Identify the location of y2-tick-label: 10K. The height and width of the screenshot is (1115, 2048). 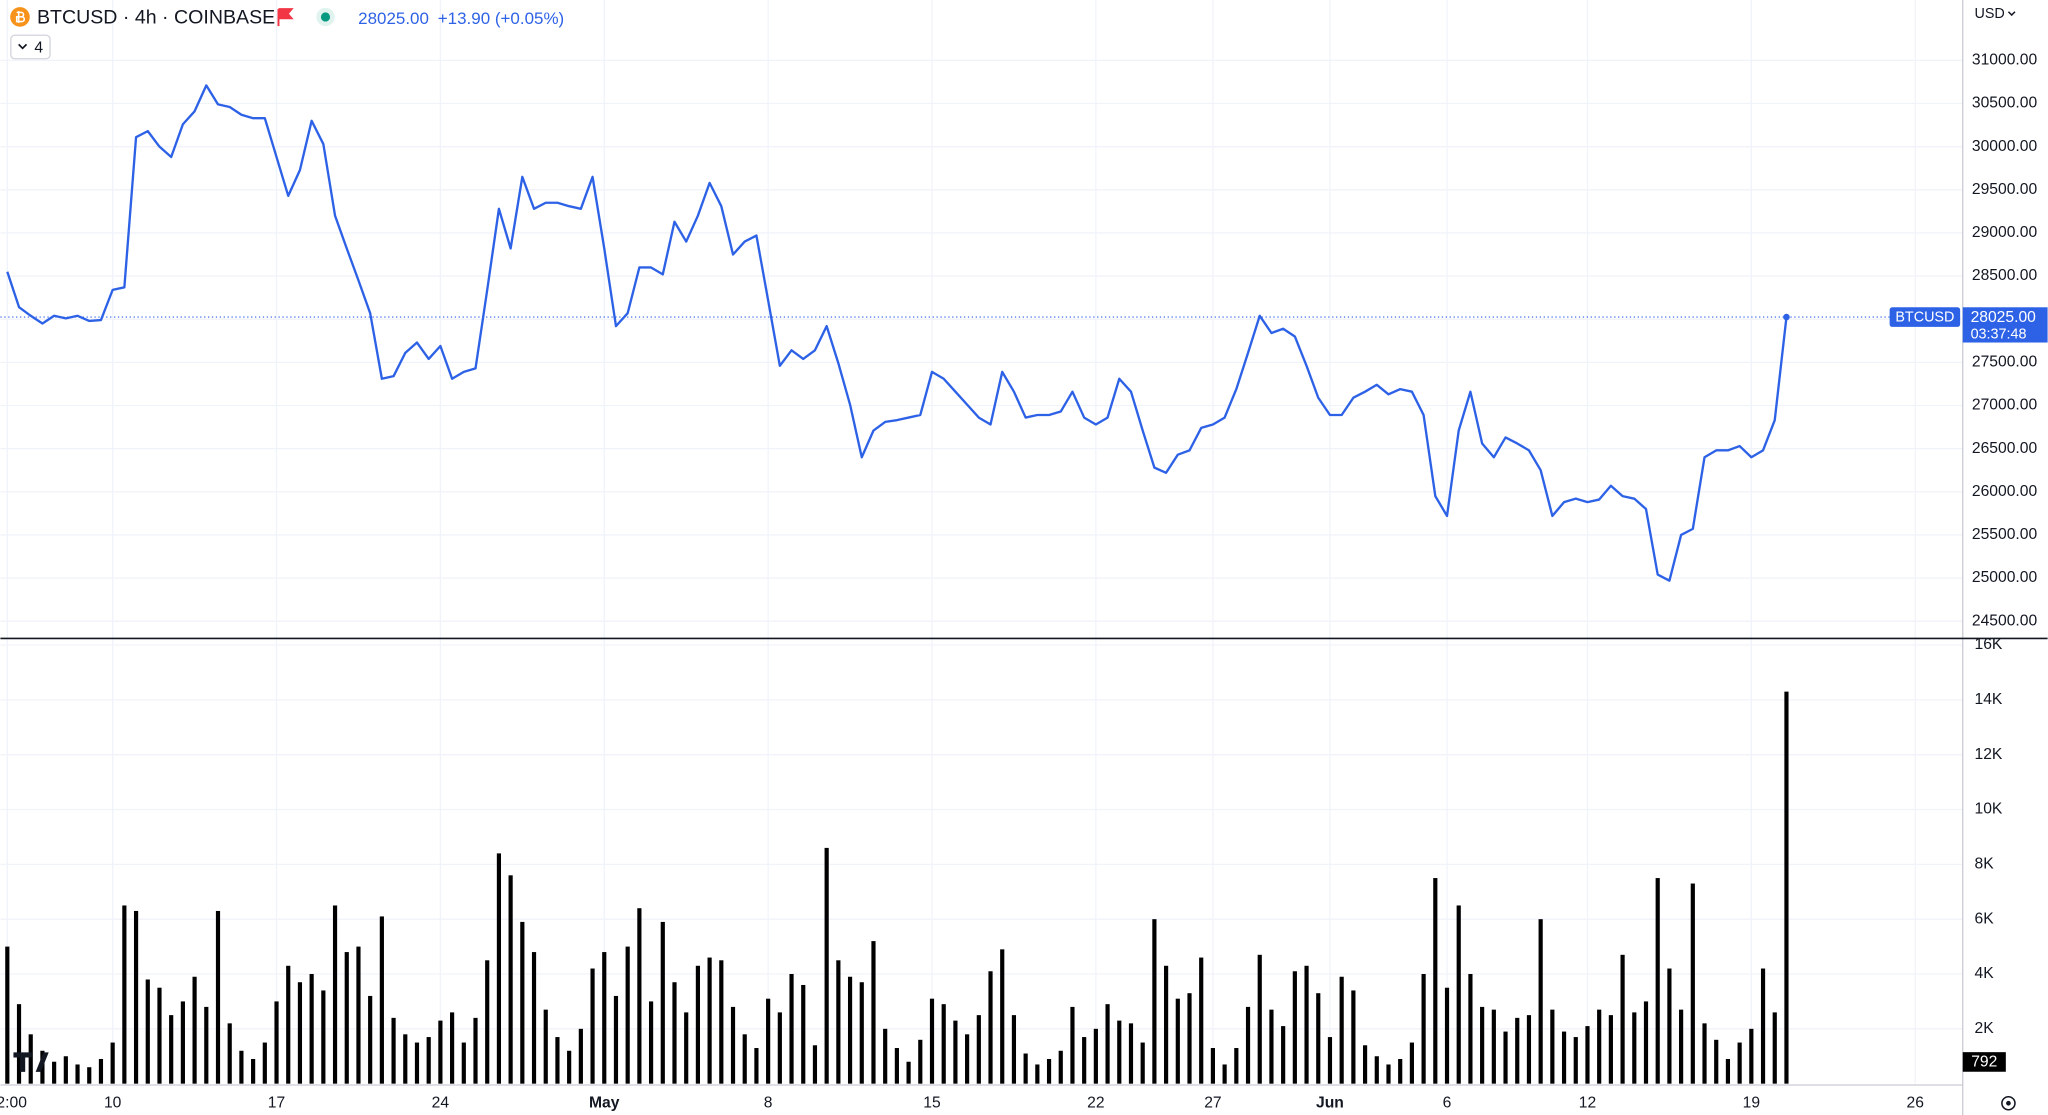
(1988, 809).